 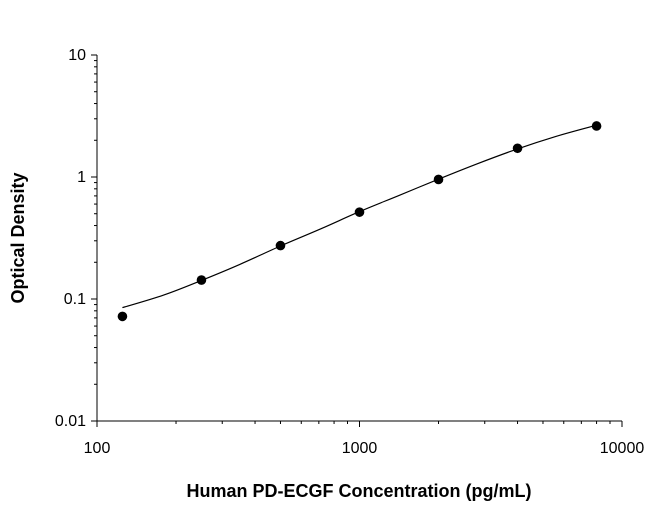 What do you see at coordinates (77, 55) in the screenshot?
I see `y-tick-label: 10` at bounding box center [77, 55].